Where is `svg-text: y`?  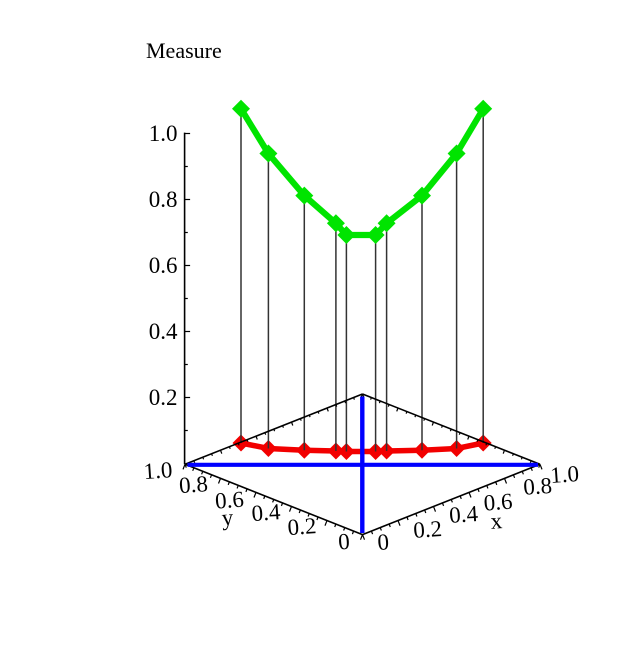 svg-text: y is located at coordinates (228, 518).